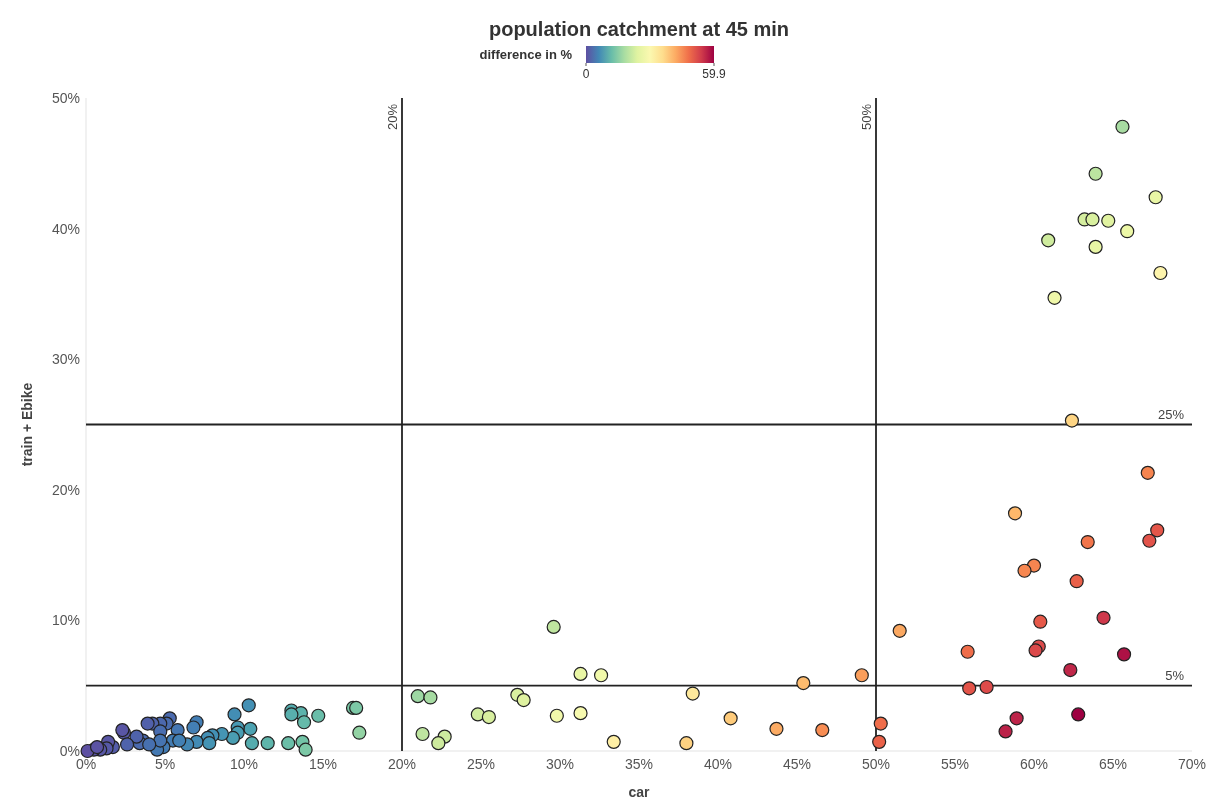 The image size is (1214, 805). I want to click on y-tick-label: 40%, so click(65, 228).